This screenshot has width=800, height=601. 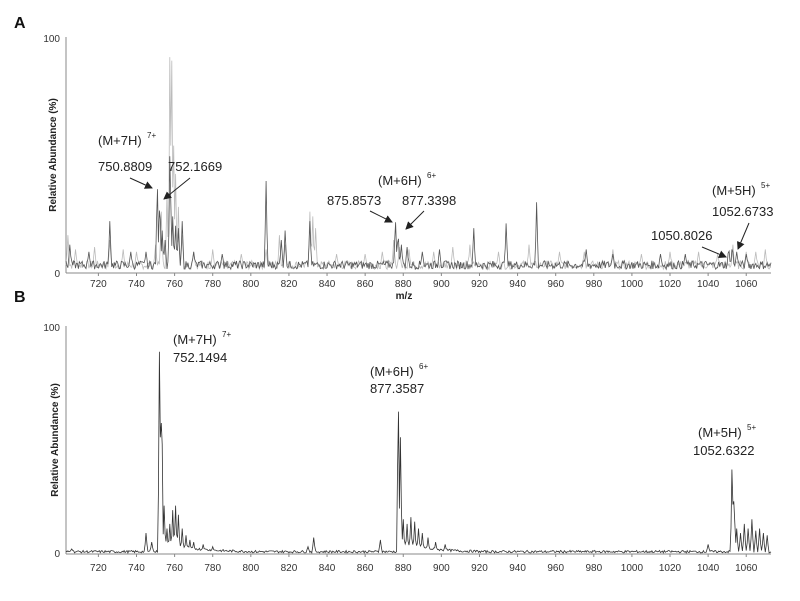 I want to click on panel-a-y-tick-100: 100, so click(x=51, y=39).